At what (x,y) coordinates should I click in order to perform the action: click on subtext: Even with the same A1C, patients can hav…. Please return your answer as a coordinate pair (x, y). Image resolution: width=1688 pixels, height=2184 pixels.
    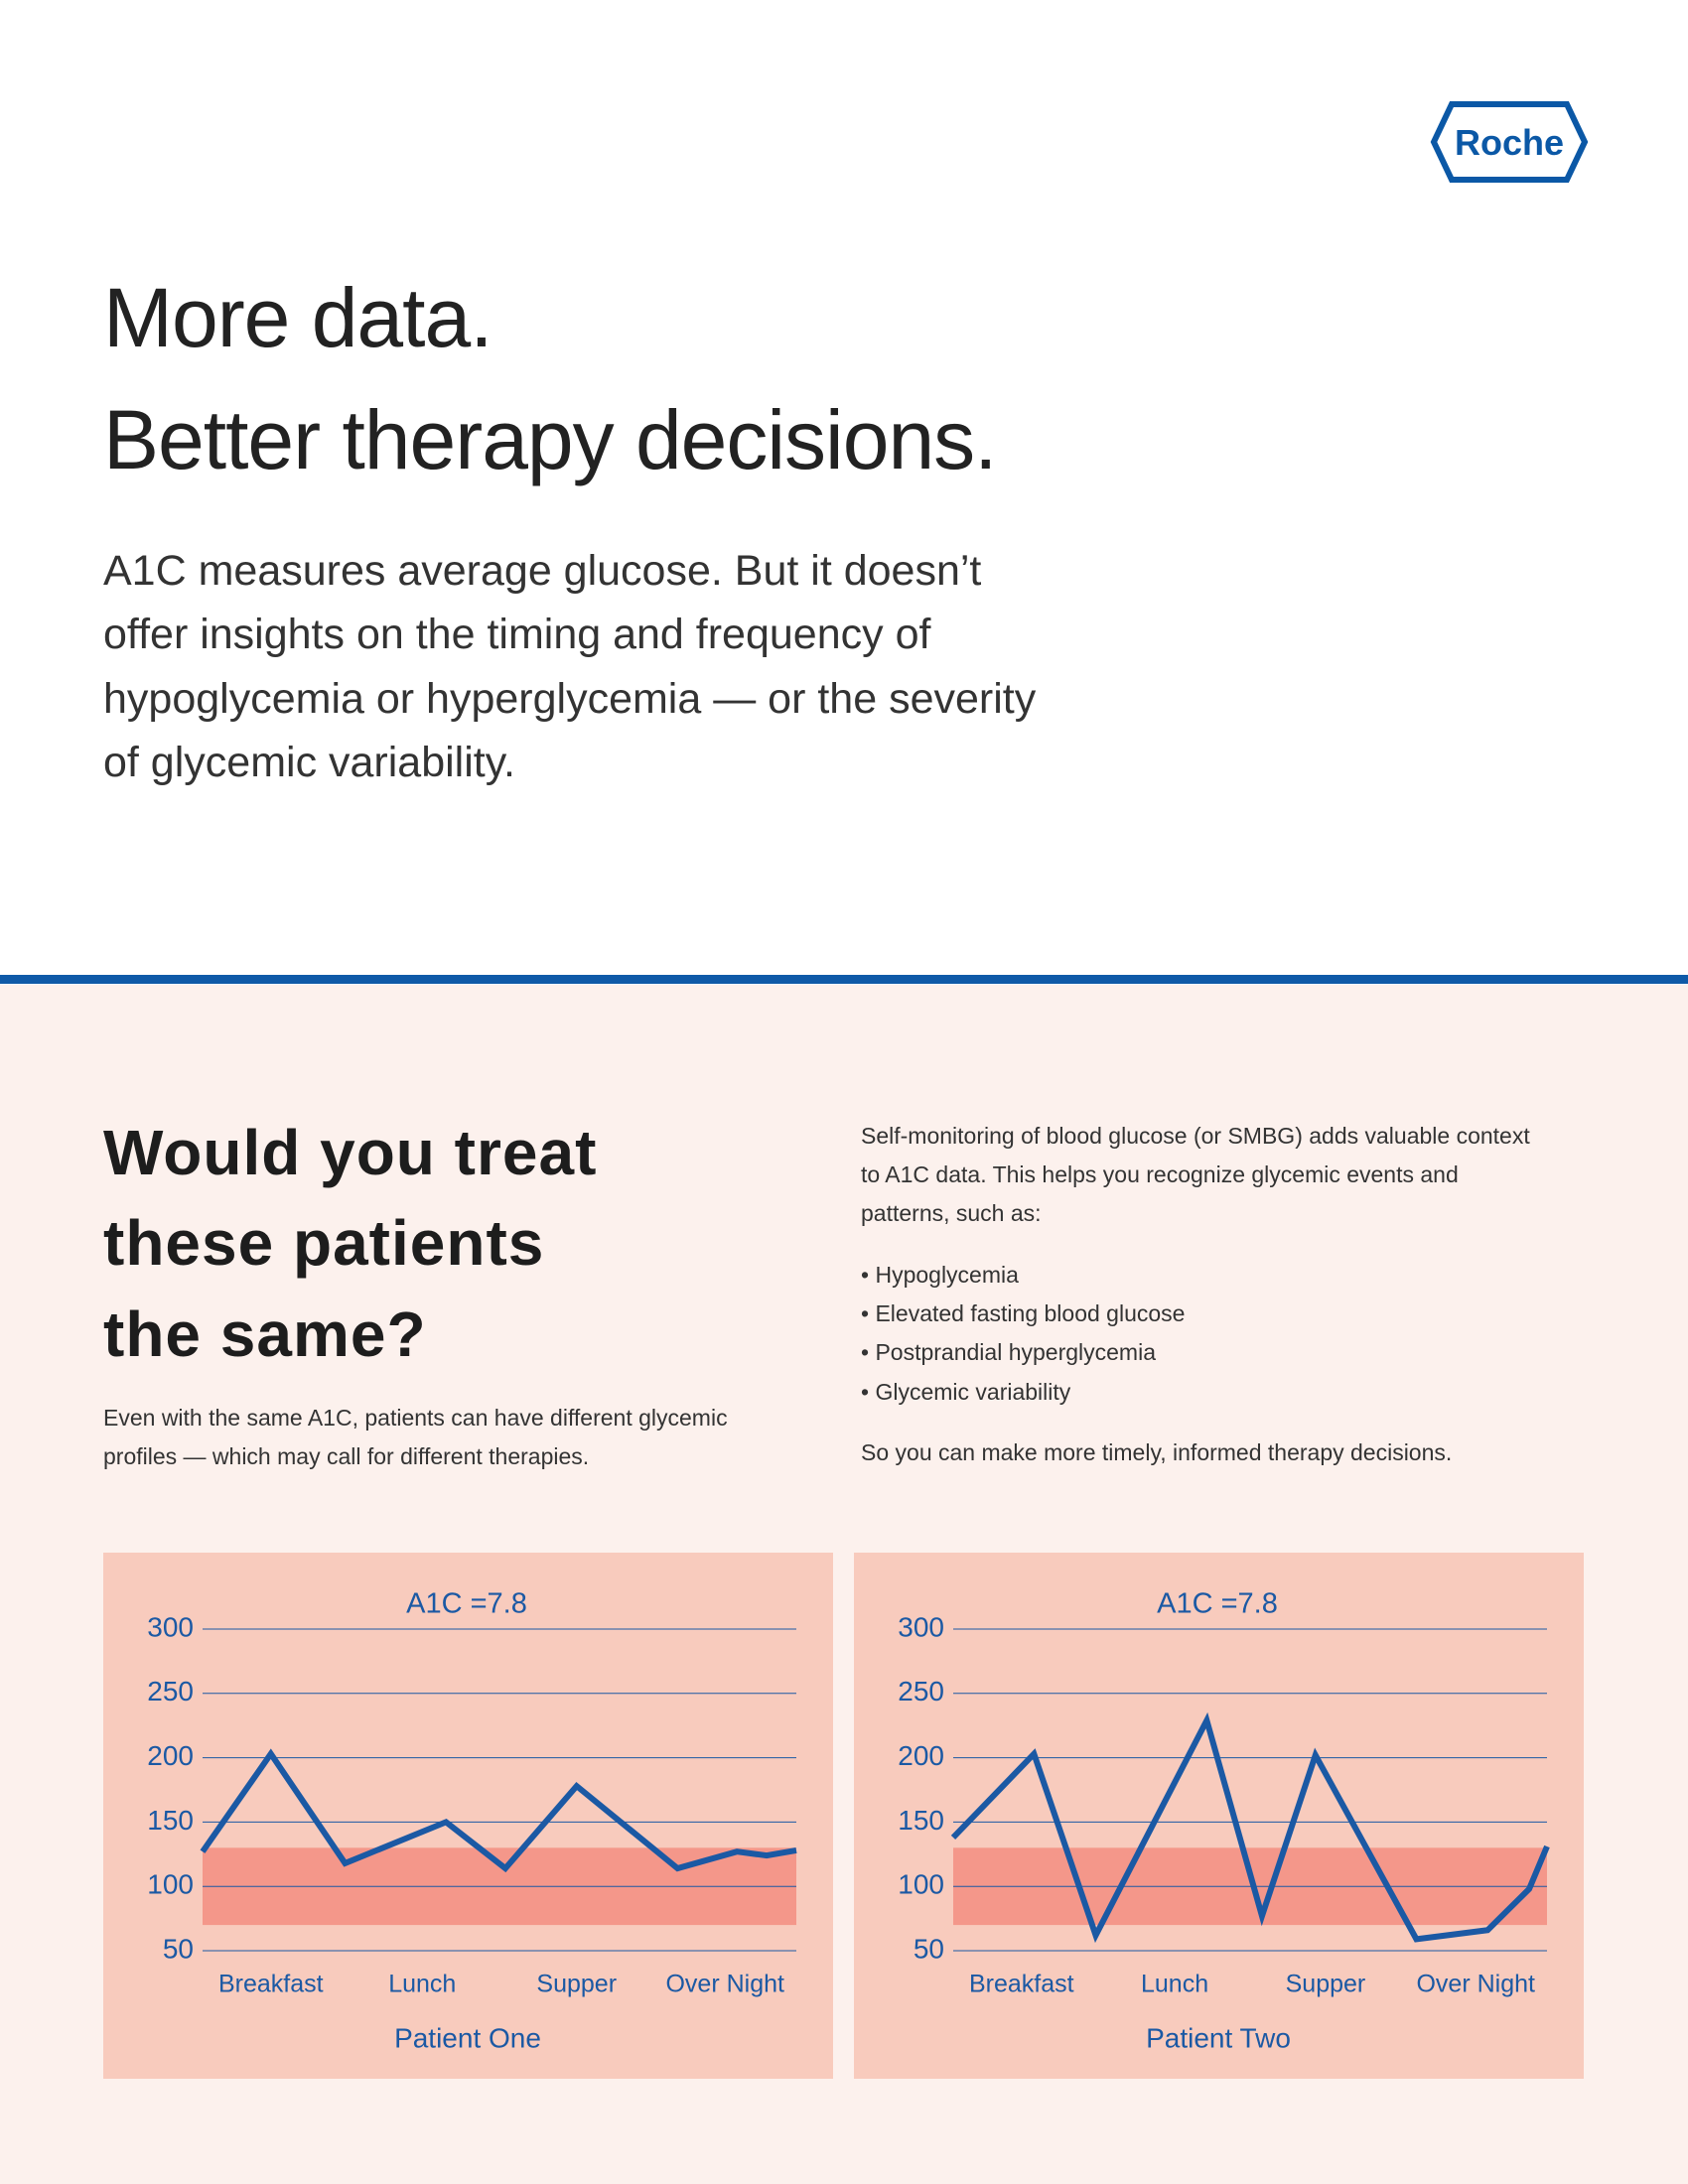
    Looking at the image, I should click on (415, 1418).